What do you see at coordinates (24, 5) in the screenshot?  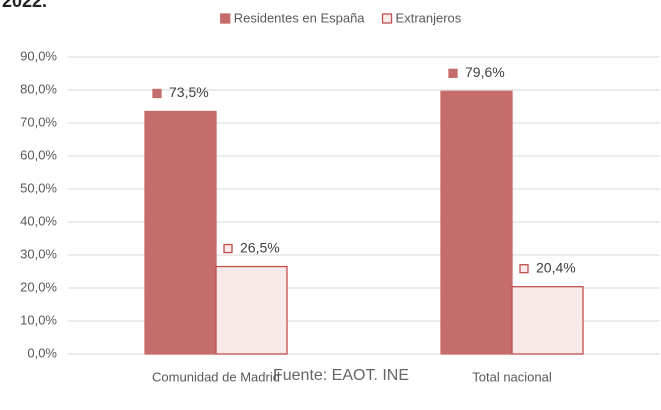 I see `chart-title: 2022.` at bounding box center [24, 5].